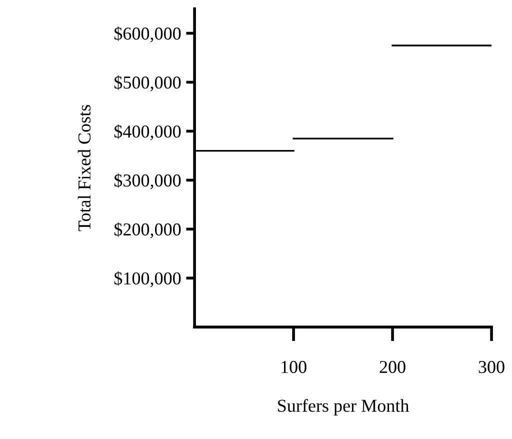 This screenshot has width=512, height=439. What do you see at coordinates (84, 168) in the screenshot?
I see `y-axis-title: Total Fixed Costs` at bounding box center [84, 168].